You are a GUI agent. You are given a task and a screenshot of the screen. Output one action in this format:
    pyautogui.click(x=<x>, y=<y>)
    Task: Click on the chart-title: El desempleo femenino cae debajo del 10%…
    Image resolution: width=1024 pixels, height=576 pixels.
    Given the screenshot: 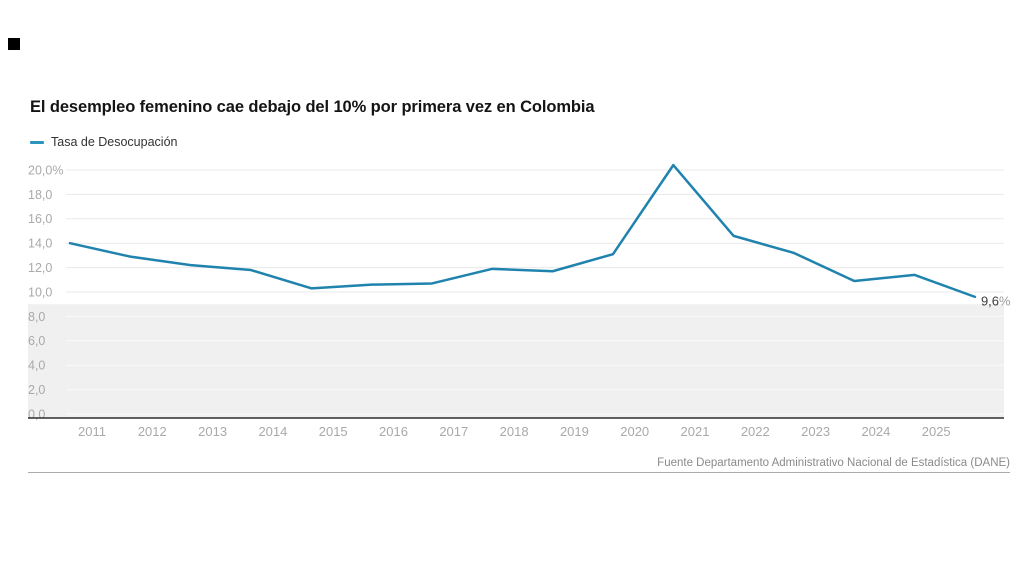 What is the action you would take?
    pyautogui.click(x=312, y=107)
    